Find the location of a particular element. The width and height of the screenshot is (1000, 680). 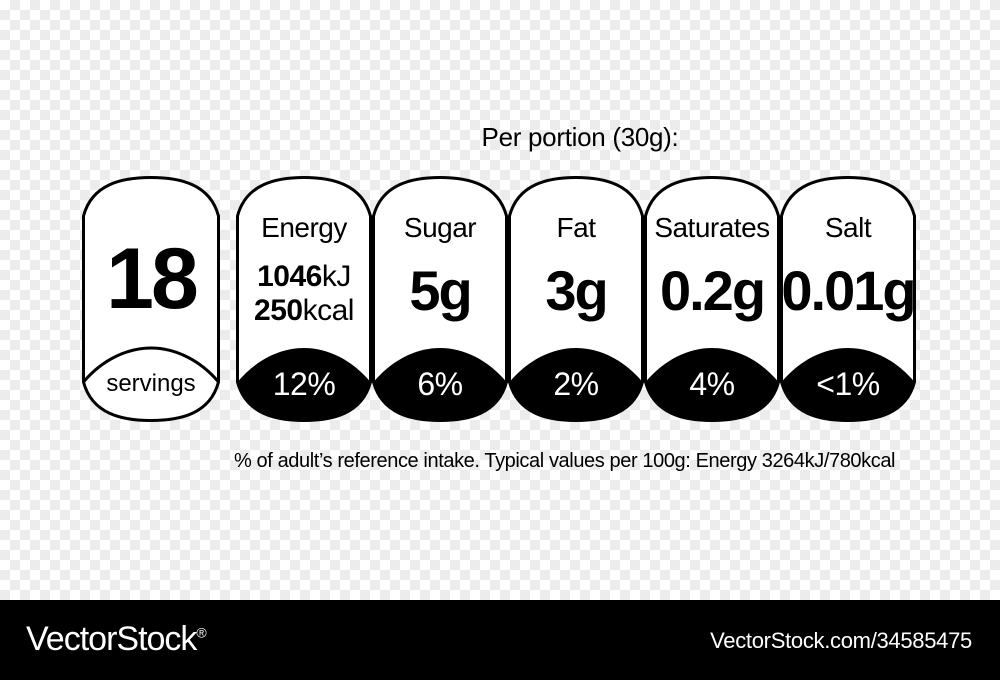

nutrient-card-salt: Salt 0.01g <1% is located at coordinates (848, 299).